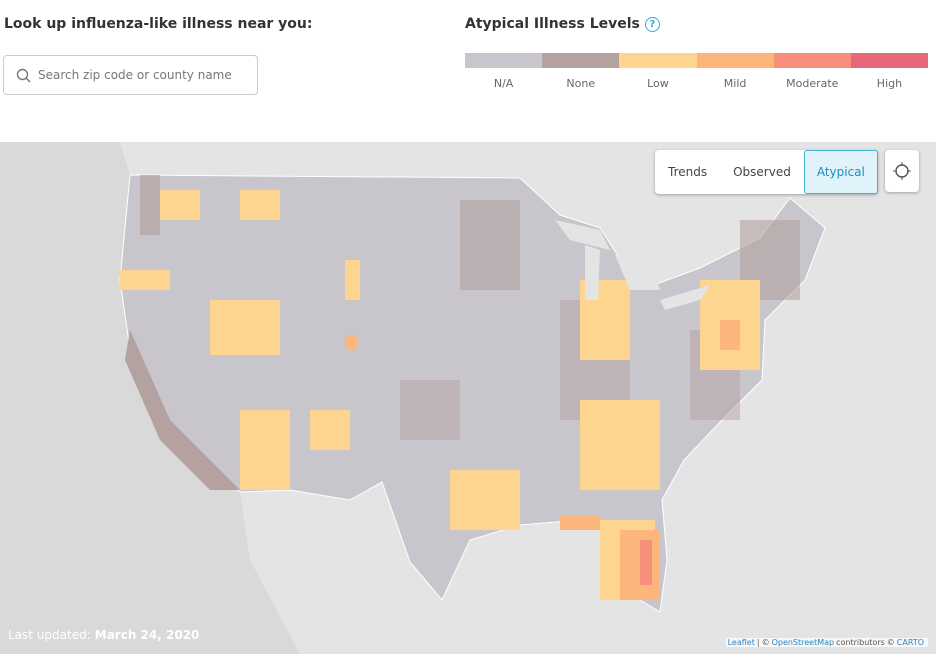 Image resolution: width=936 pixels, height=654 pixels. Describe the element at coordinates (762, 172) in the screenshot. I see `view-button: Observed` at that location.